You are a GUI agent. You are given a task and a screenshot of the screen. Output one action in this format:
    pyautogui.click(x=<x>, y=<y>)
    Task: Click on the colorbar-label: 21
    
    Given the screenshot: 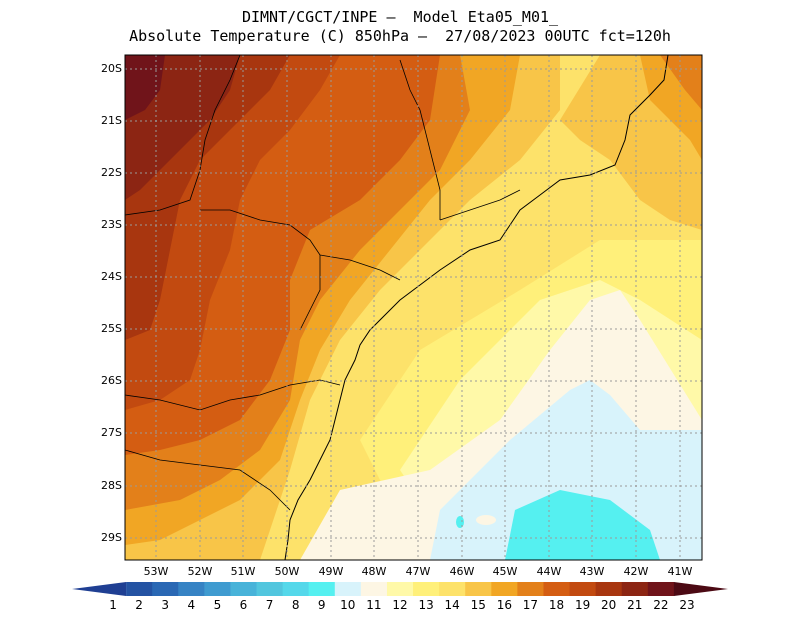 What is the action you would take?
    pyautogui.click(x=635, y=605)
    